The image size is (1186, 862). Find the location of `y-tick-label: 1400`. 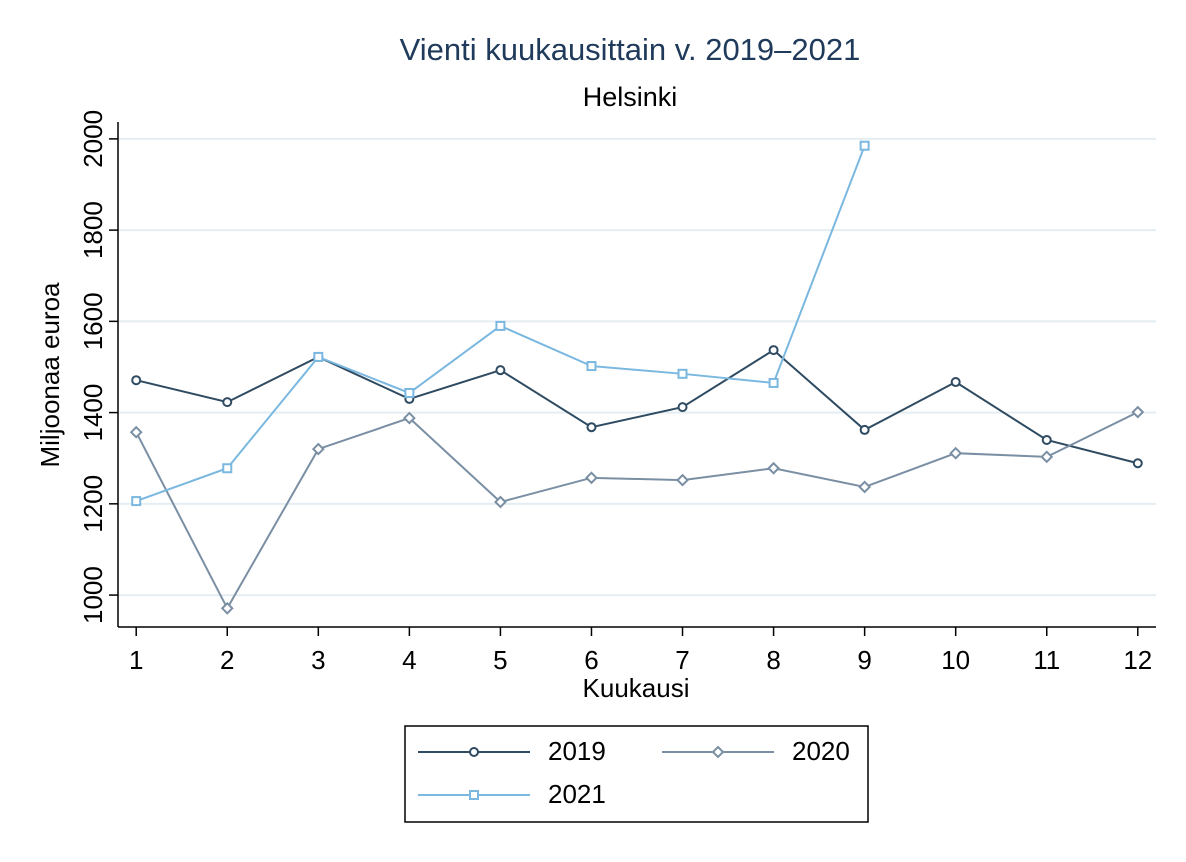

y-tick-label: 1400 is located at coordinates (93, 413).